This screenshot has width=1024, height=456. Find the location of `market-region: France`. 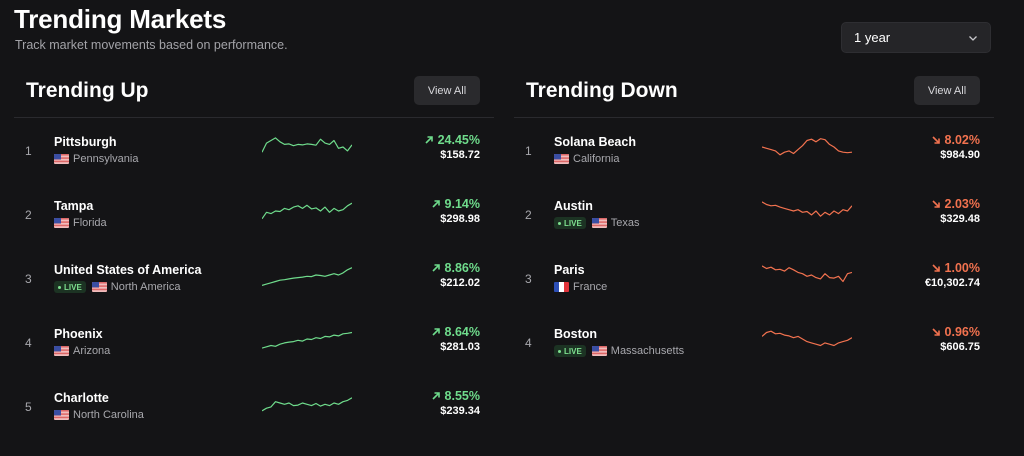

market-region: France is located at coordinates (590, 287).